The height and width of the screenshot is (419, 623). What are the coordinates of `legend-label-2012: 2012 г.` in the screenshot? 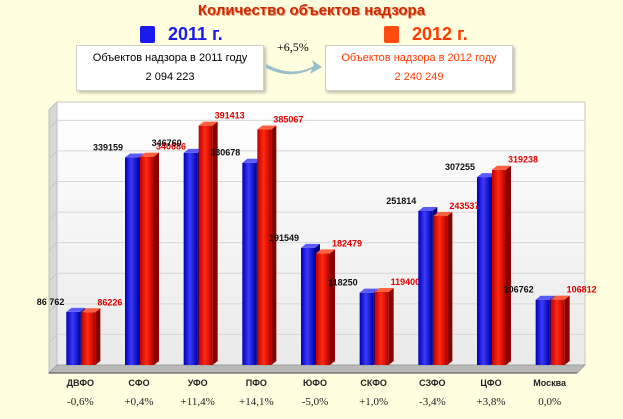 It's located at (440, 34).